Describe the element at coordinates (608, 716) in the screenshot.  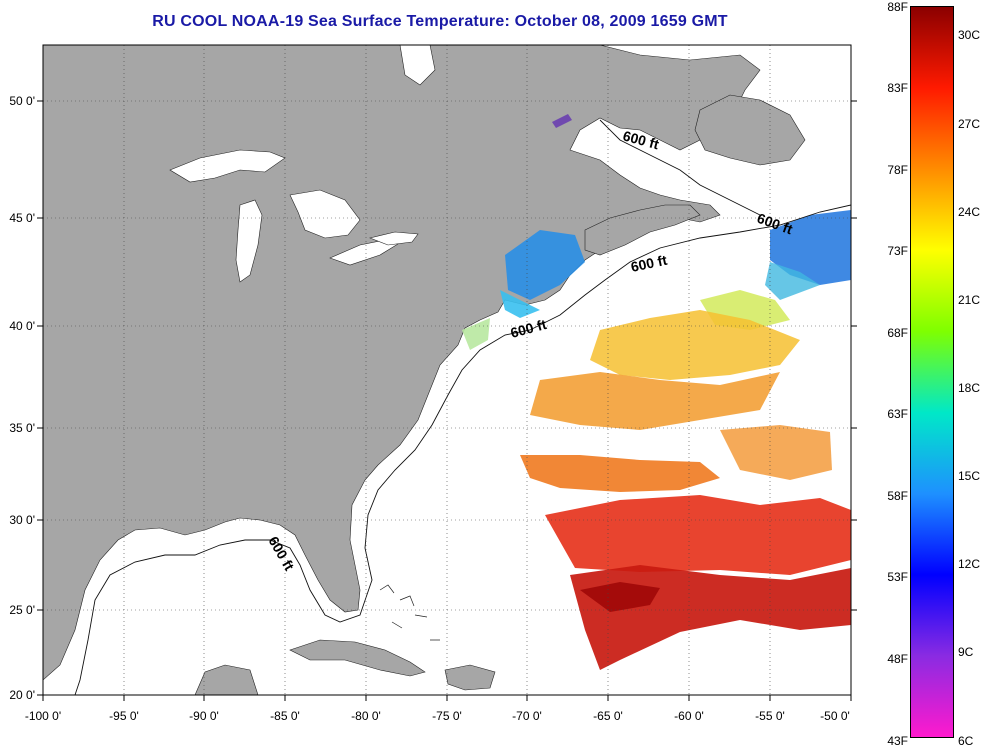
I see `lon-label-65w: -65 0'` at that location.